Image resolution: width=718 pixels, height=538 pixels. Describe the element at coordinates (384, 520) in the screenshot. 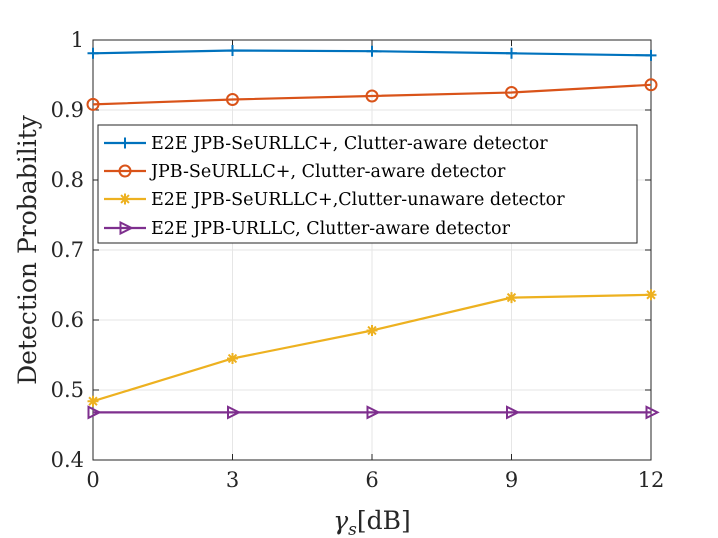

I see `x-axis-label-unit: [dB]` at that location.